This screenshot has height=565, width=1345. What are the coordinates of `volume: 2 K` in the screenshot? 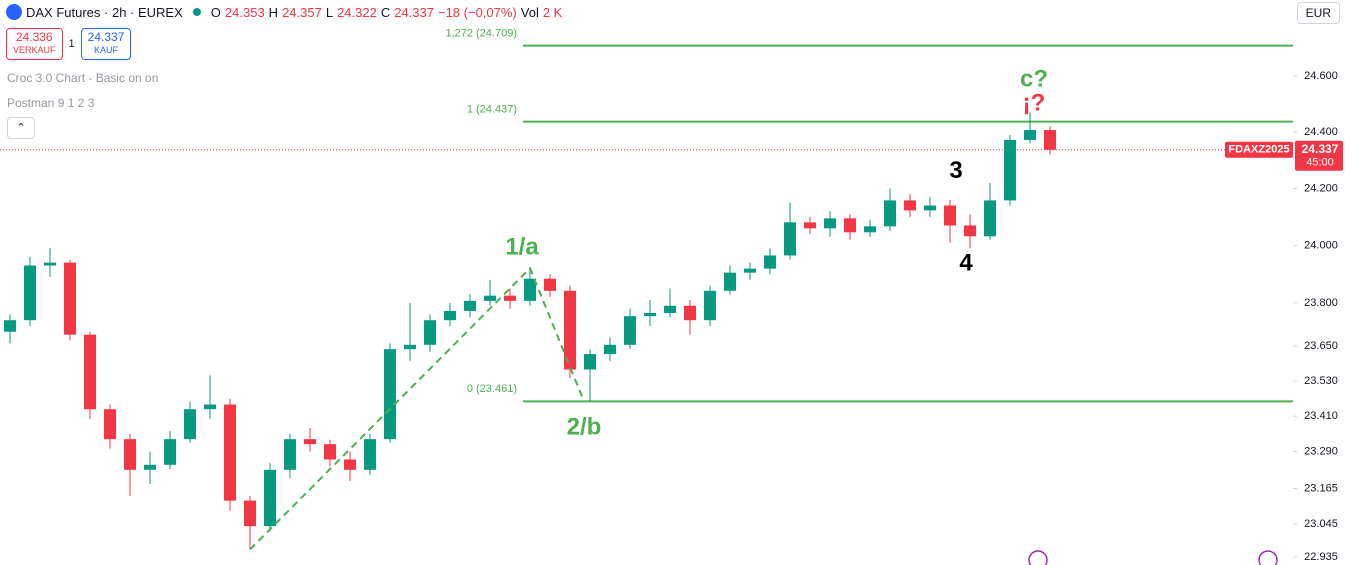 It's located at (552, 12).